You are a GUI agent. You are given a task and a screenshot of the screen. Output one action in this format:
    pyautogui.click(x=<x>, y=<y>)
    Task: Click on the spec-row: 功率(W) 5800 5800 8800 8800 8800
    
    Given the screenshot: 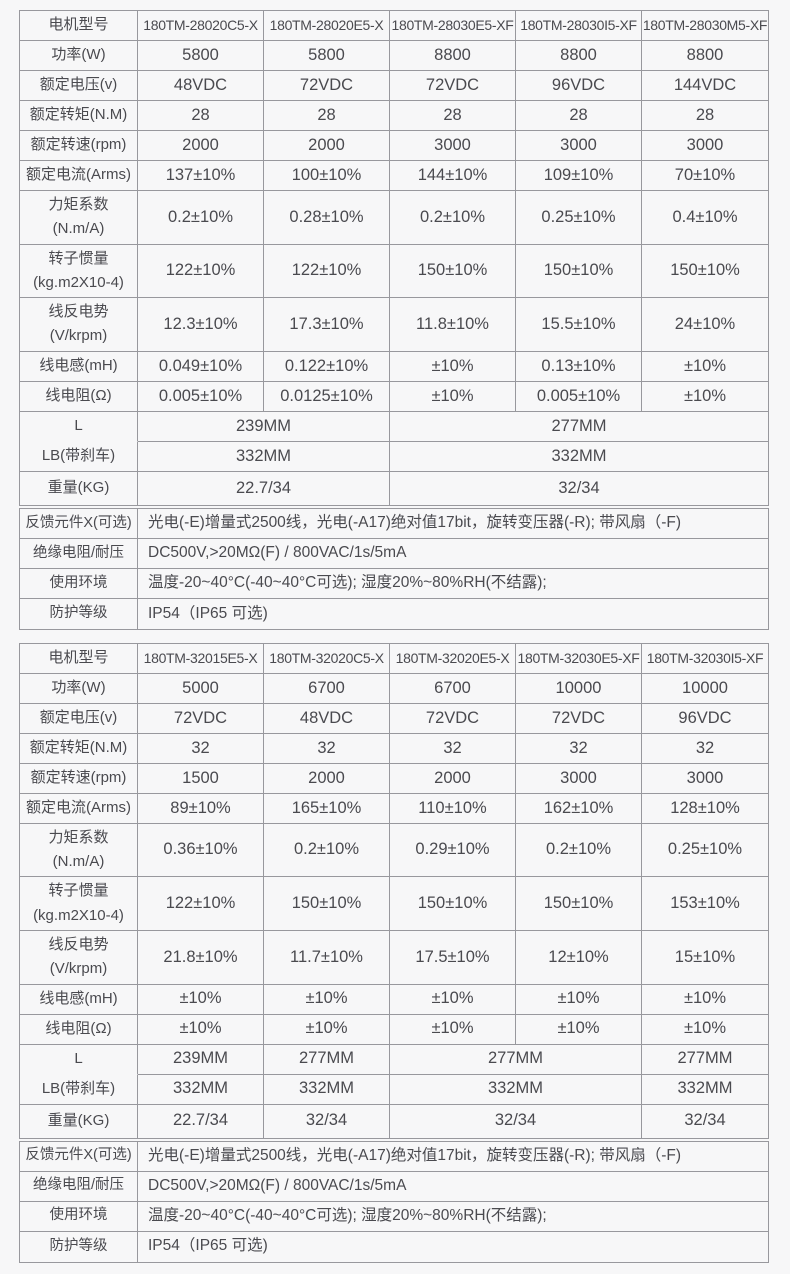 What is the action you would take?
    pyautogui.click(x=394, y=56)
    